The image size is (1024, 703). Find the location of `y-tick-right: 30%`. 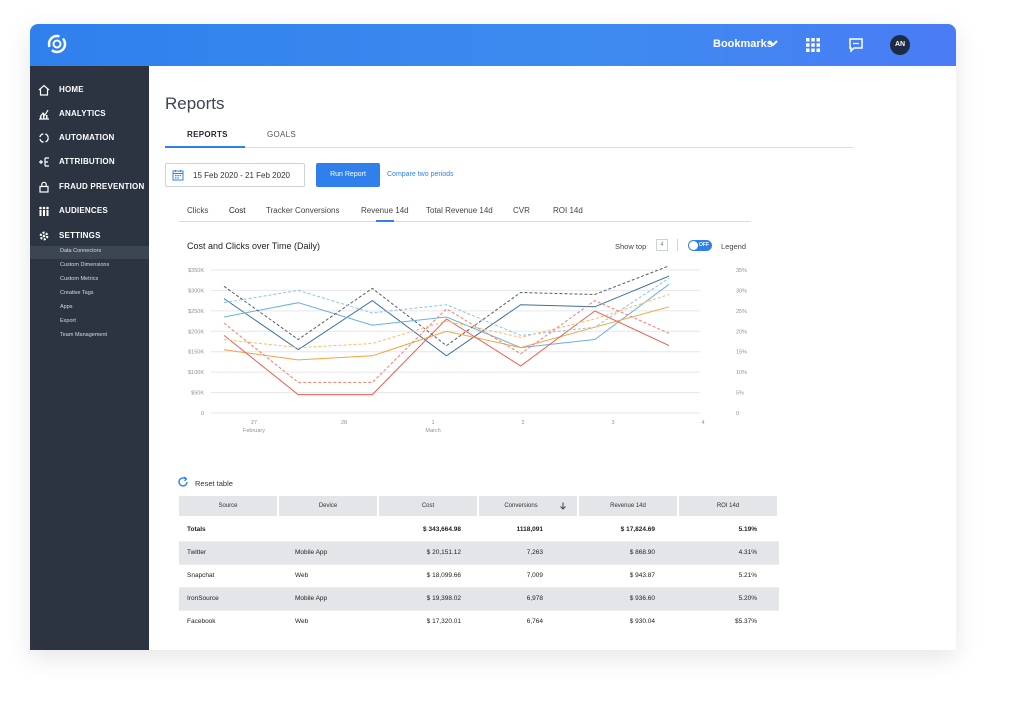

y-tick-right: 30% is located at coordinates (741, 291).